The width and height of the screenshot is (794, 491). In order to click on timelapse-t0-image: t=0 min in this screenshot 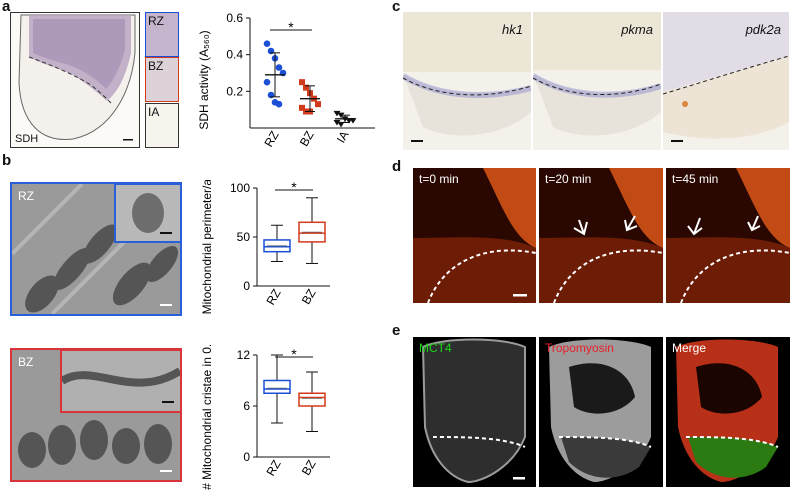, I will do `click(474, 235)`.